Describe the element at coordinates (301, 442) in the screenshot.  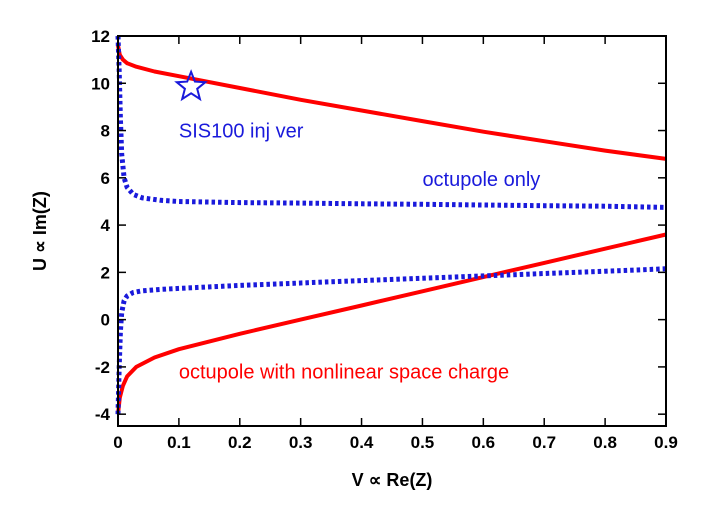
I see `x-tick-label: 0.3` at that location.